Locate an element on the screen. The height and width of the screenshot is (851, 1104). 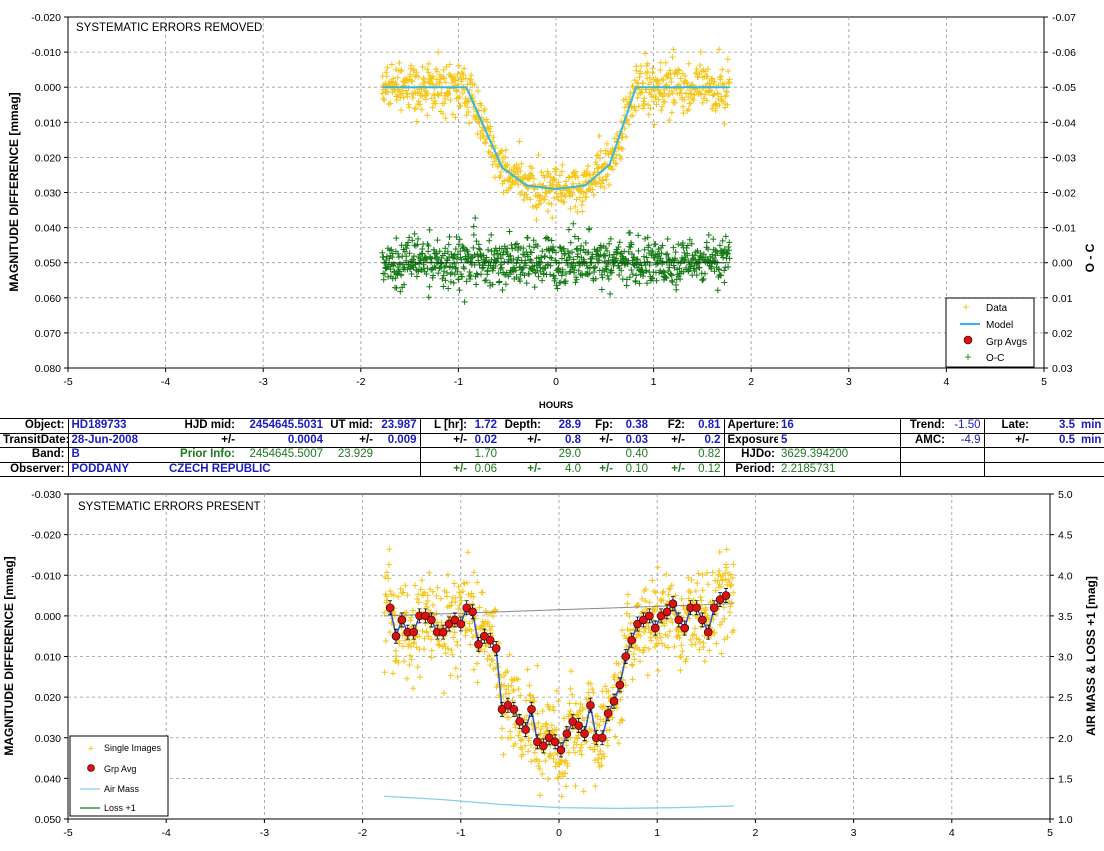
f2-value: 0.81 is located at coordinates (706, 425).